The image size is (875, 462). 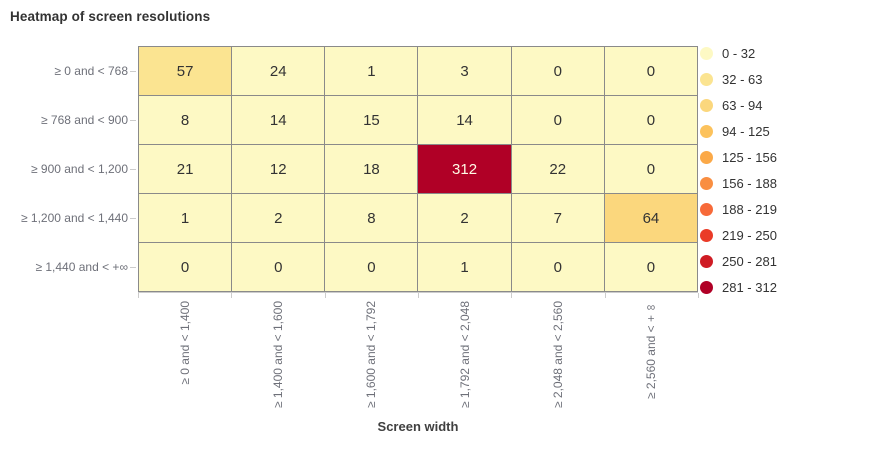 I want to click on legend-item: 32 - 63, so click(x=738, y=79).